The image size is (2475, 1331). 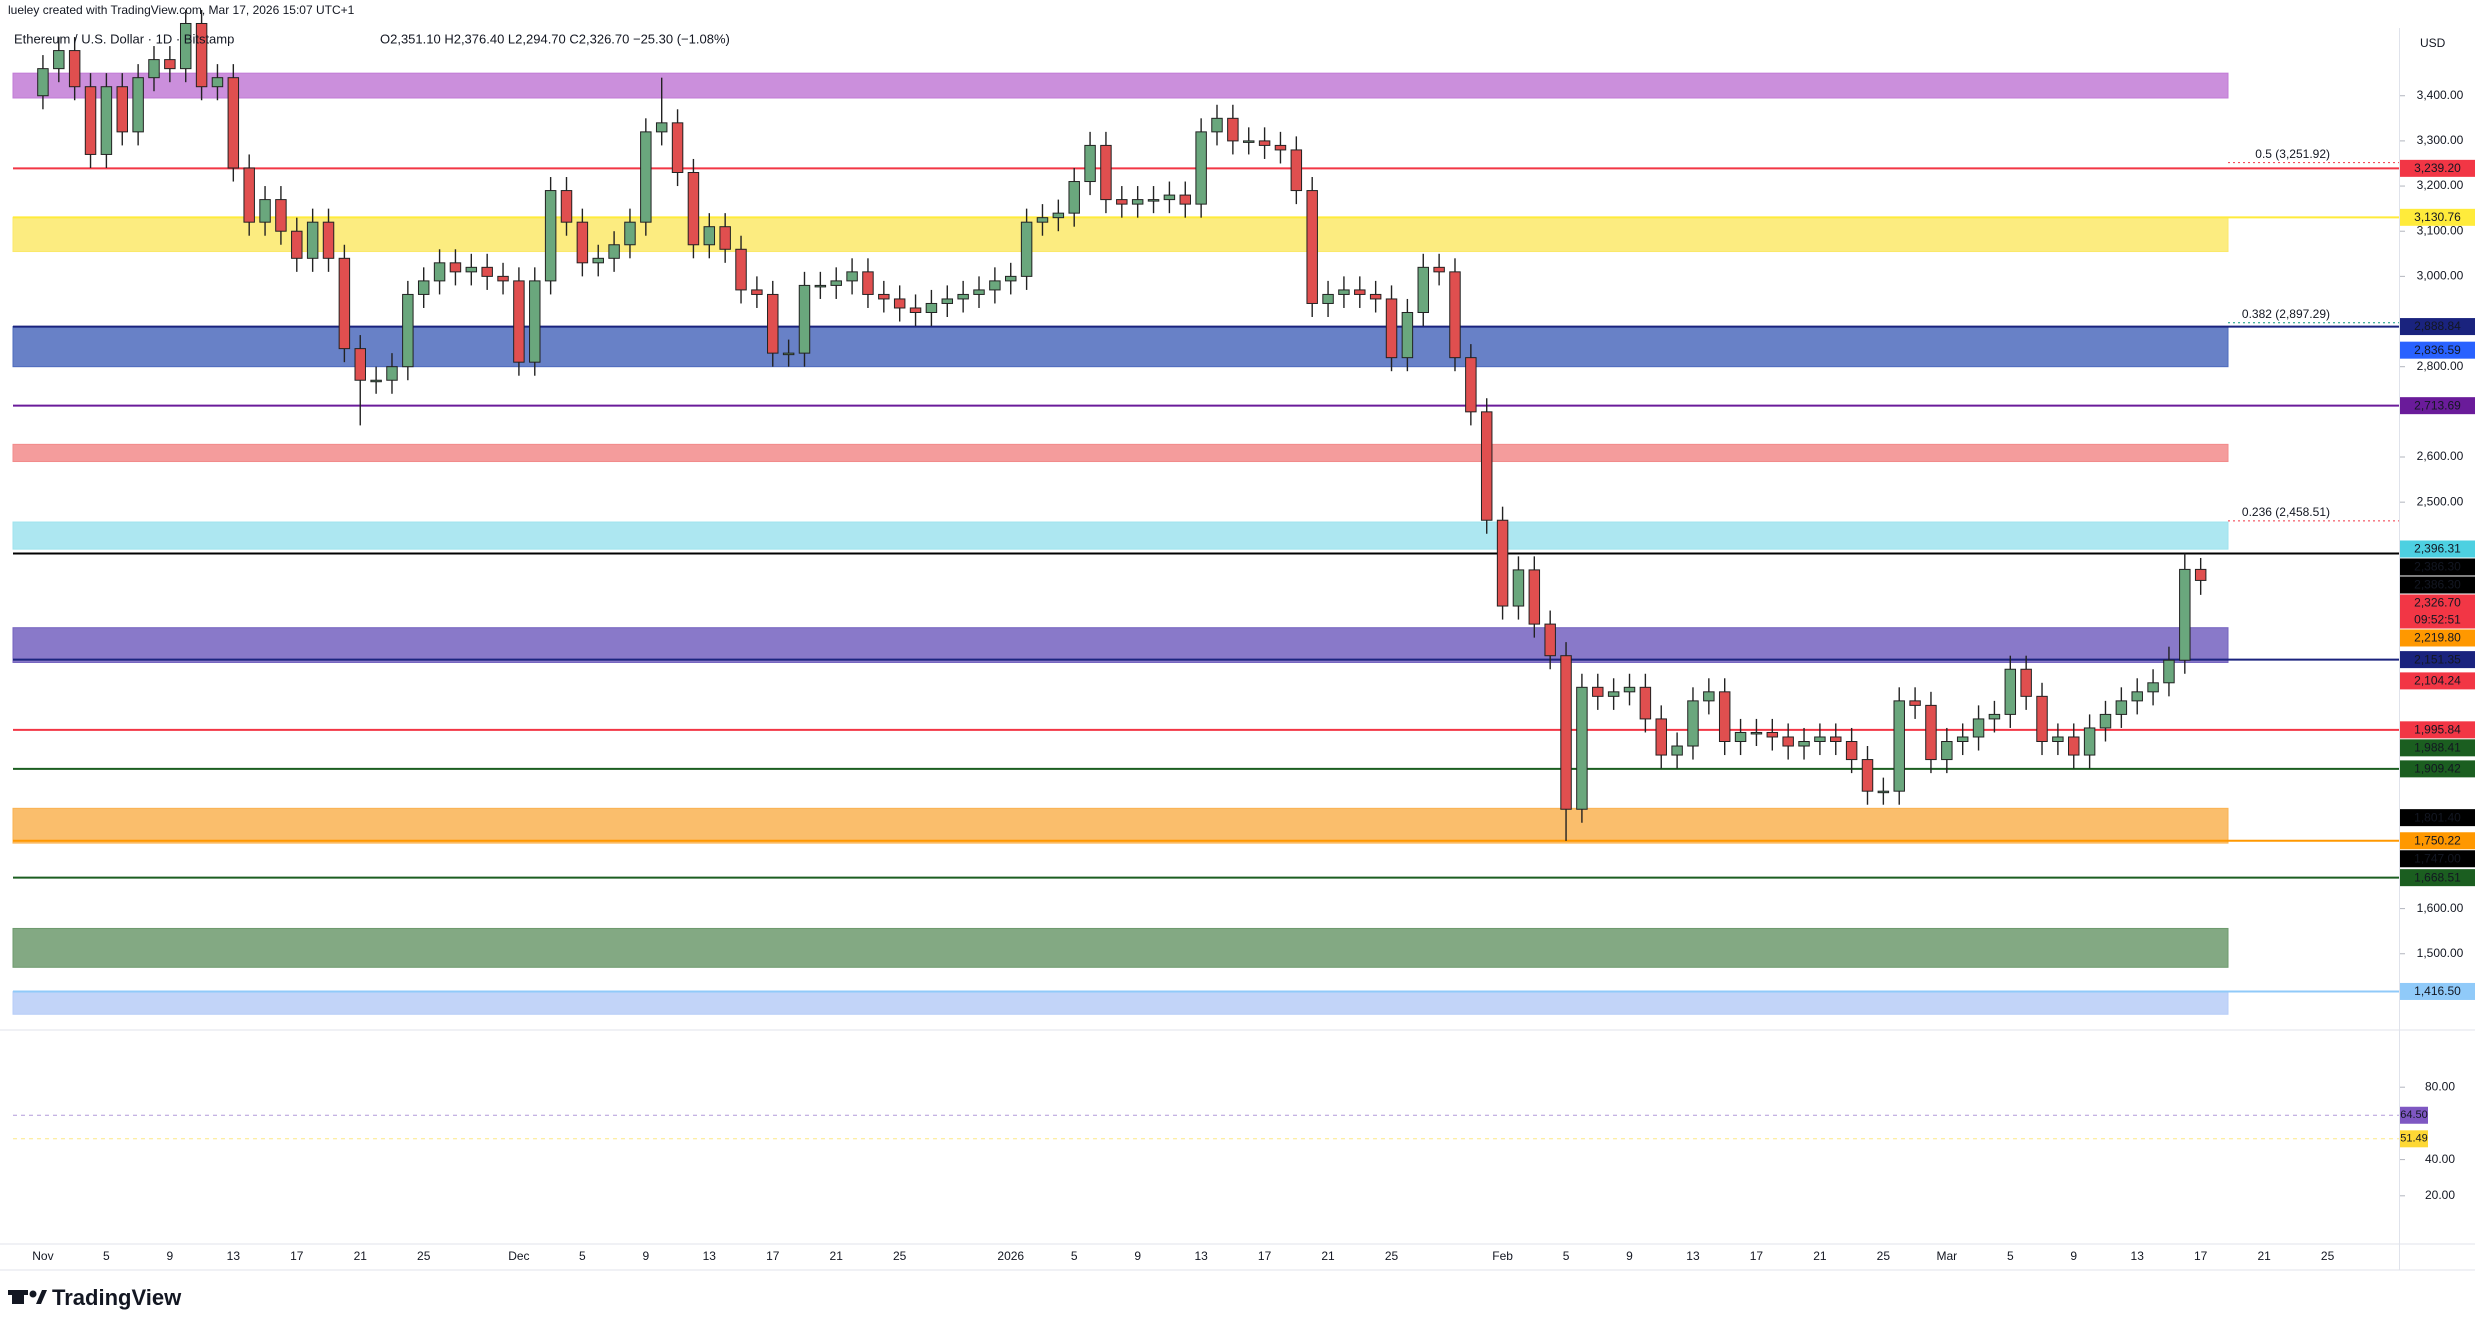 I want to click on value-tag-label: 64.50, so click(x=2414, y=1115).